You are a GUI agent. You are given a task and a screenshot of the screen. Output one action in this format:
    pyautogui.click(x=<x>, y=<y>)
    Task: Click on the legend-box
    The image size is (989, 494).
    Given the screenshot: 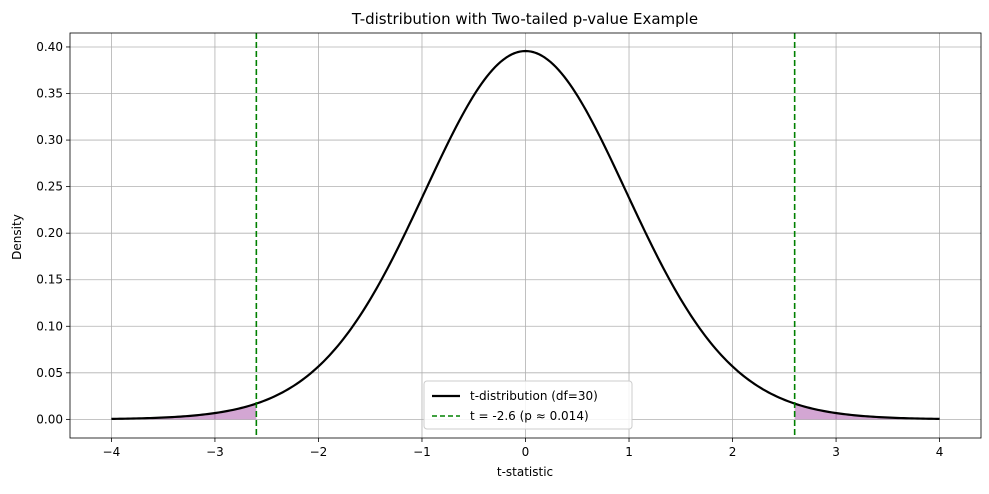 What is the action you would take?
    pyautogui.click(x=528, y=405)
    